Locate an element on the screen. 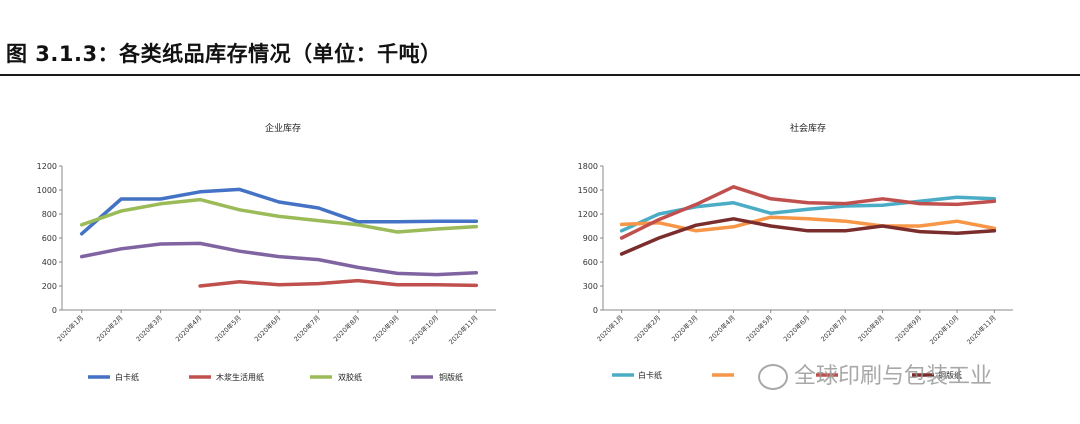 The width and height of the screenshot is (1080, 424). x-tick-label: 2020年9月 is located at coordinates (386, 328).